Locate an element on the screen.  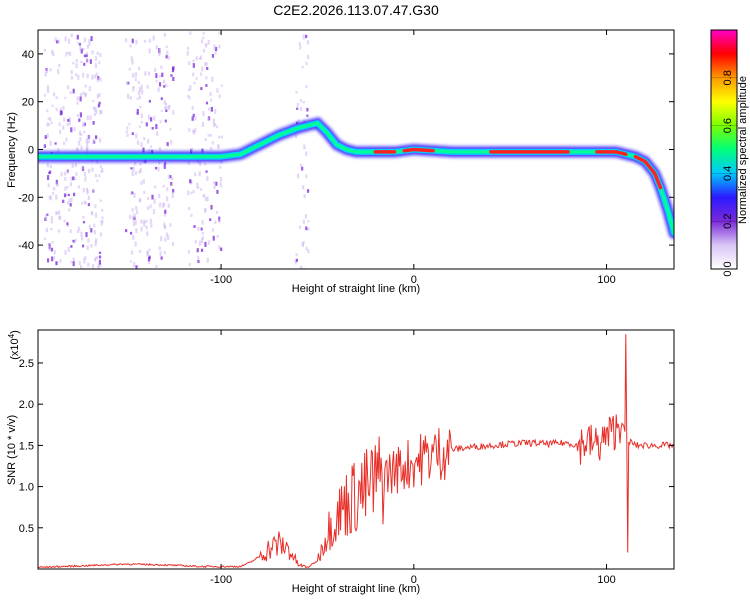
colorbar-label: Normalized spectral amplitude is located at coordinates (743, 150).